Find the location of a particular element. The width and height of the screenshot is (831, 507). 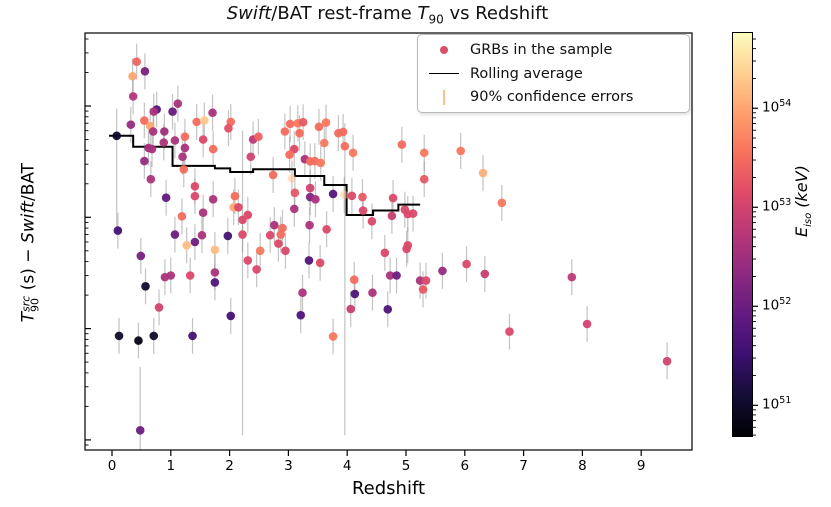

x-tick-label: 7 is located at coordinates (523, 466).